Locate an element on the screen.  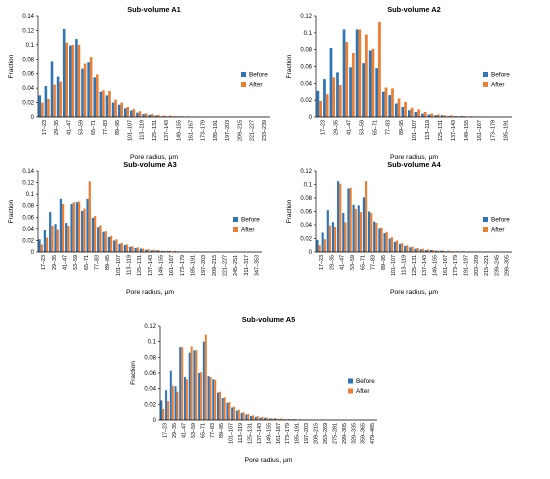
chart-title: Sub-volume A3 is located at coordinates (150, 164).